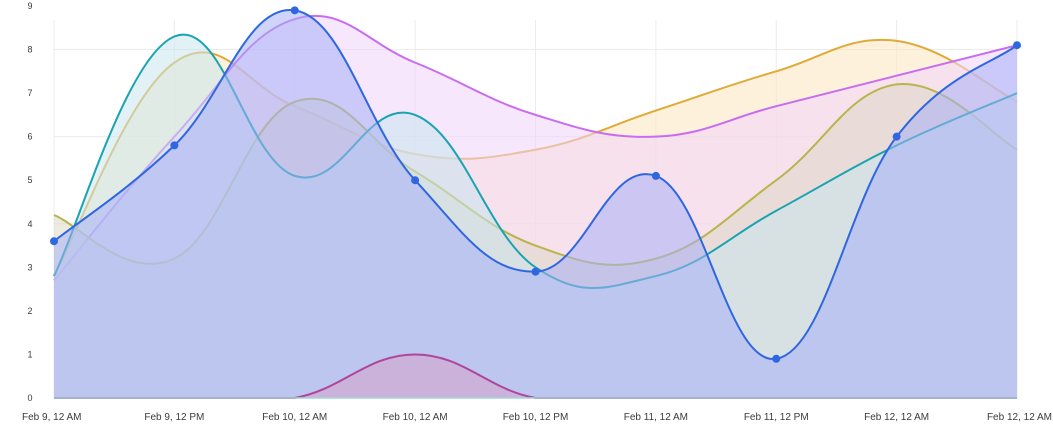  Describe the element at coordinates (536, 417) in the screenshot. I see `x-tick-label: Feb 10, 12 PM` at that location.